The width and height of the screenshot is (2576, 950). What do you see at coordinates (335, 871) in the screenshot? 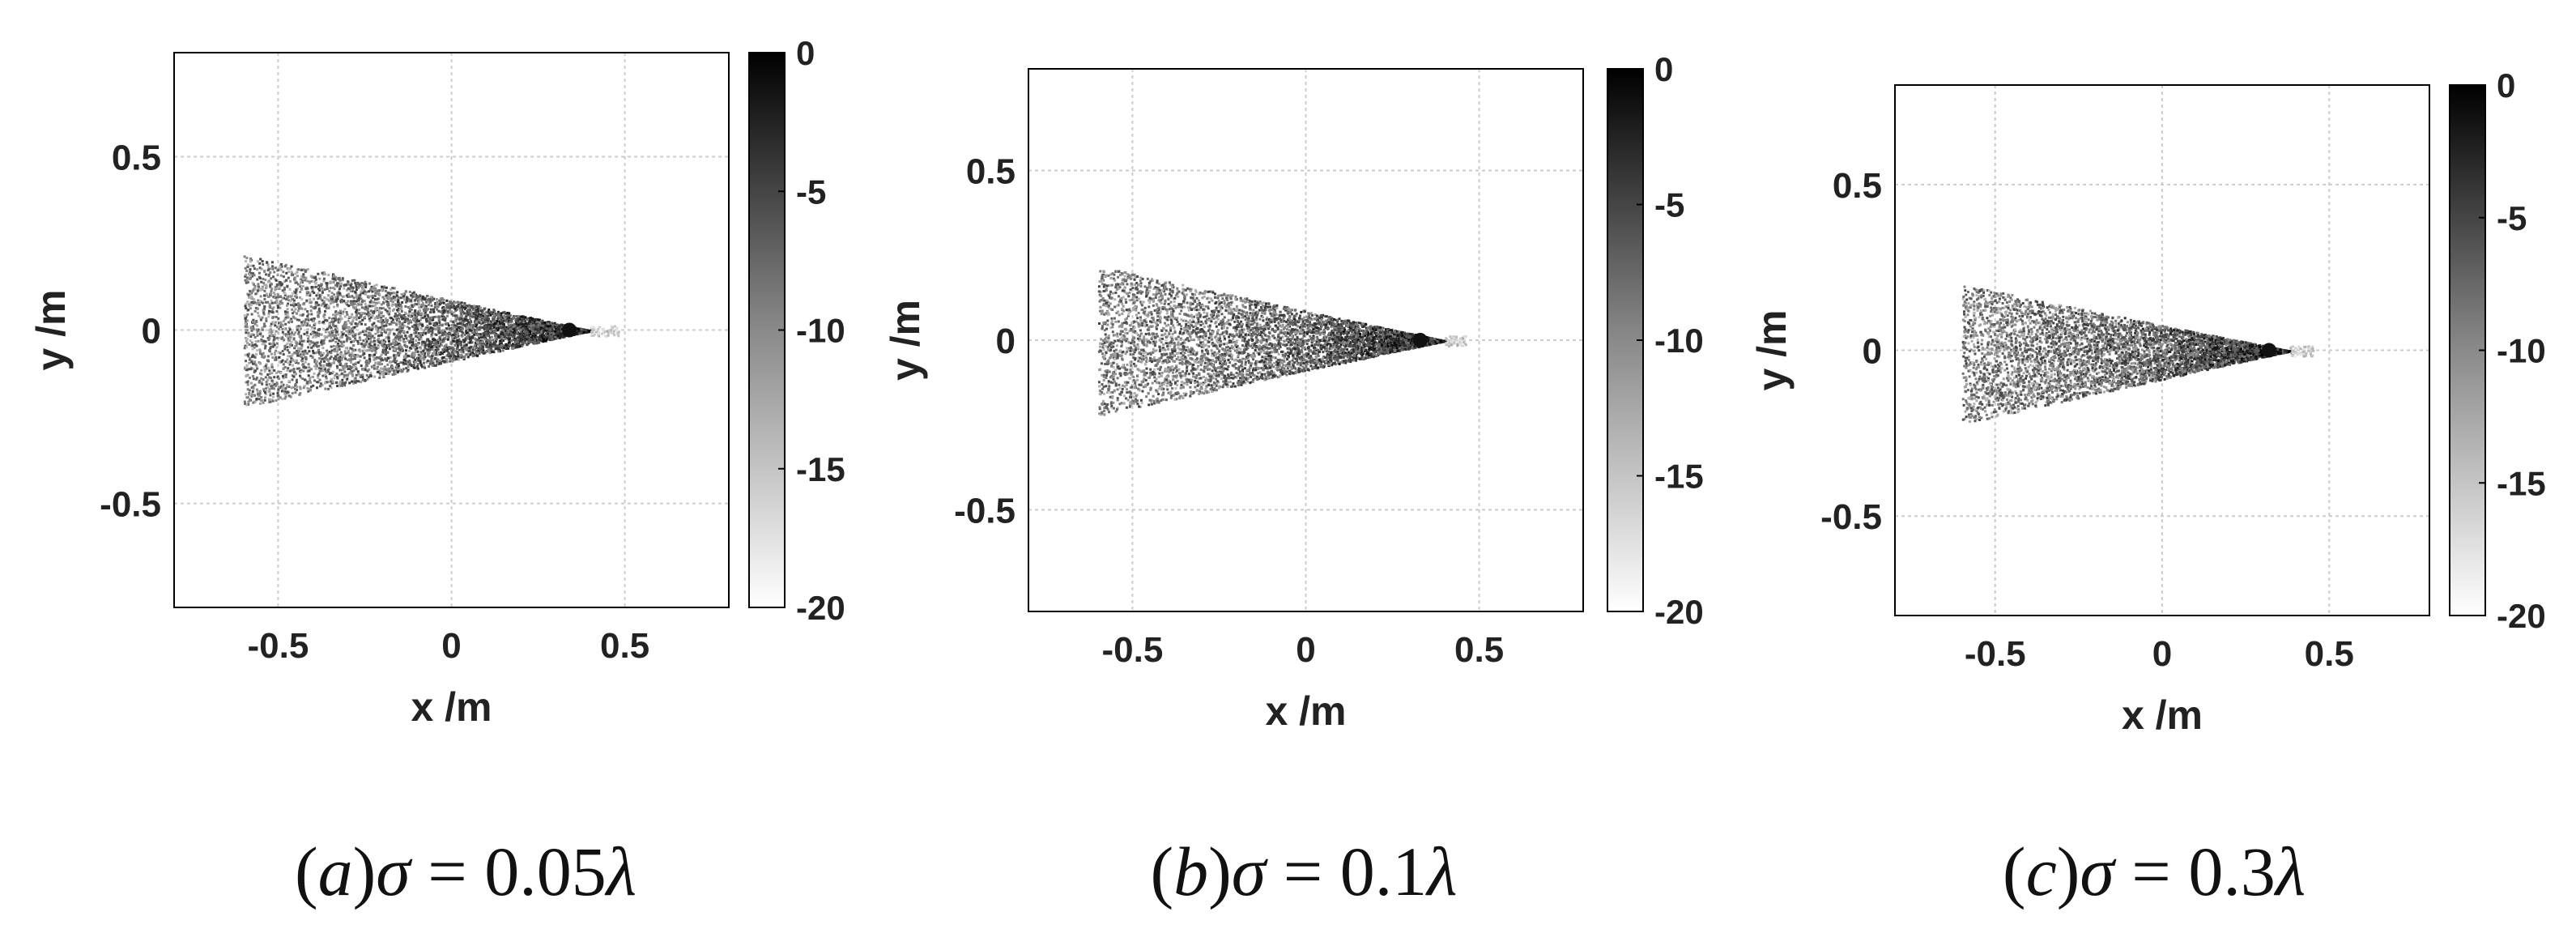
I see `caption-letter: a` at bounding box center [335, 871].